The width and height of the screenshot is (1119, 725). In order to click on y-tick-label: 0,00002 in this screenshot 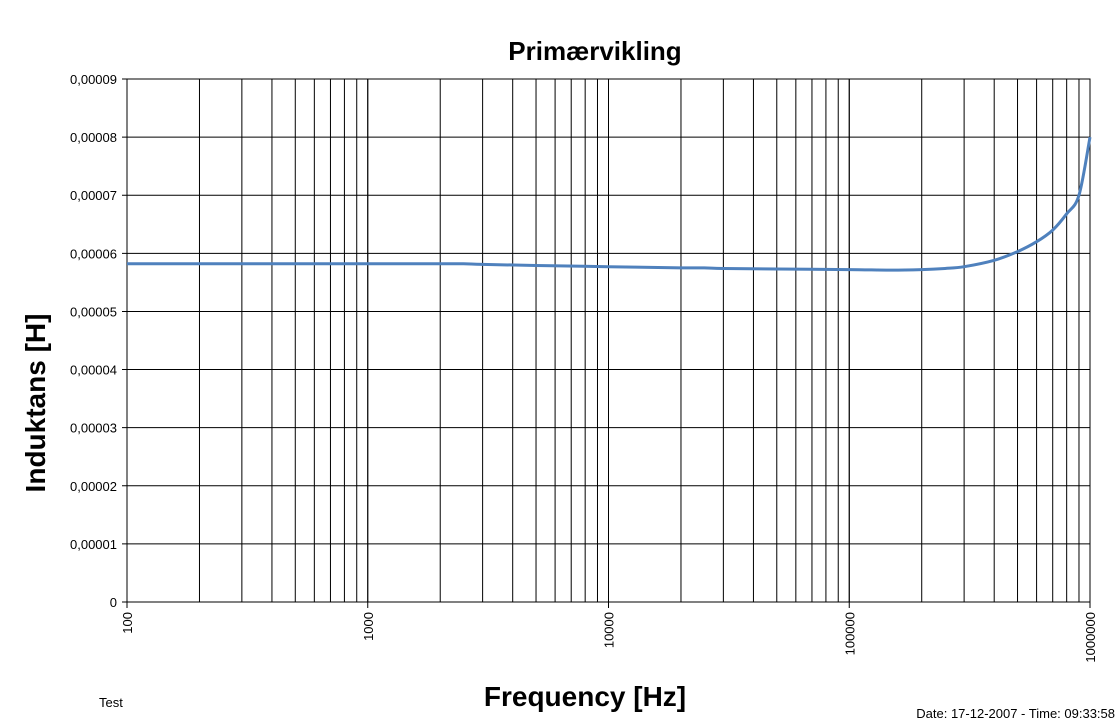, I will do `click(93, 486)`.